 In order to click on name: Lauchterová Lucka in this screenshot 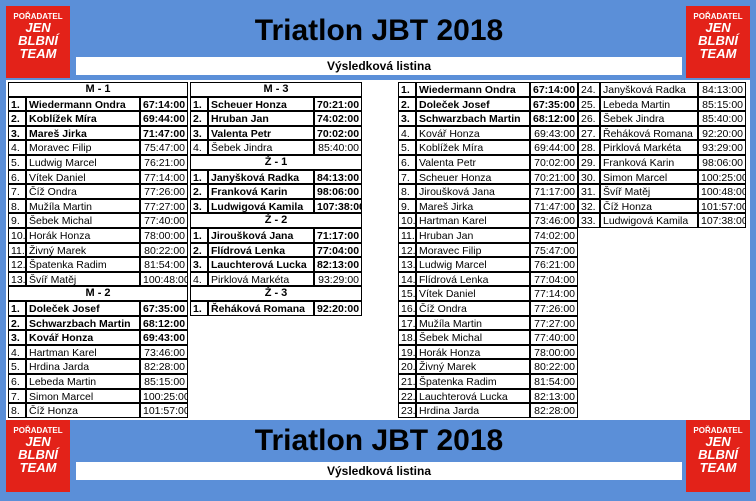, I will do `click(473, 396)`.